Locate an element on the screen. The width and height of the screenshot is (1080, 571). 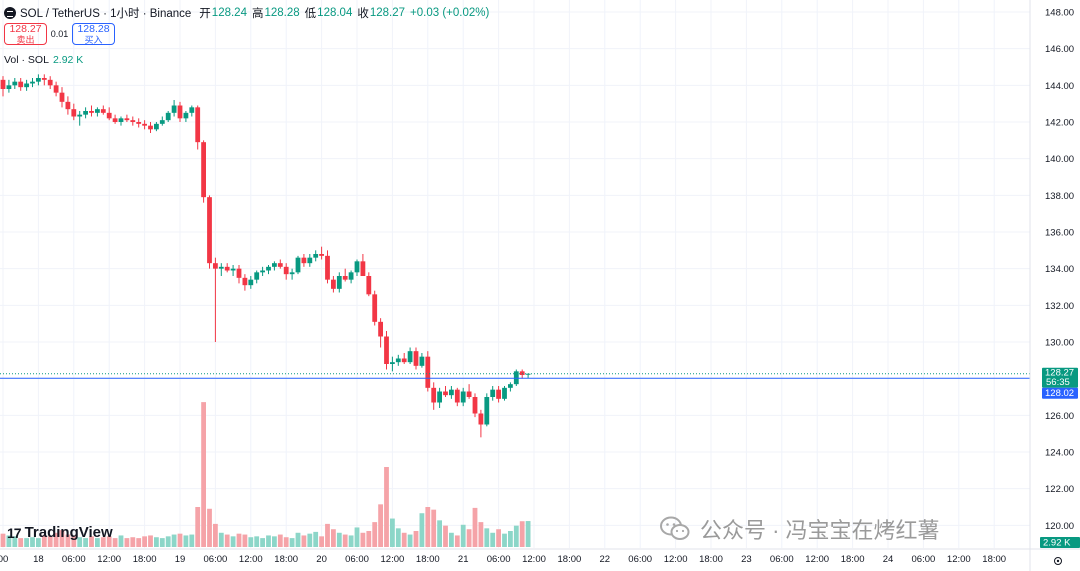
price-tick-label: 136.00 is located at coordinates (1059, 233).